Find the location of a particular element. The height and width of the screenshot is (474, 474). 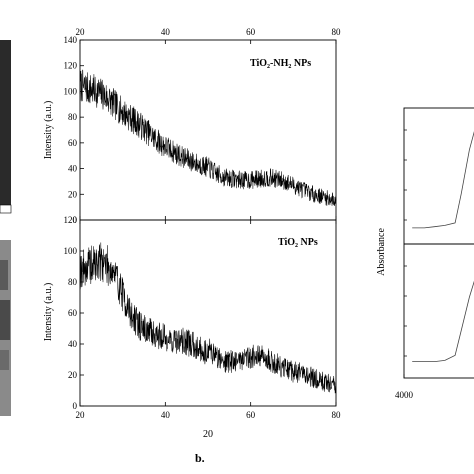

absorbance-trace-top is located at coordinates (443, 180).